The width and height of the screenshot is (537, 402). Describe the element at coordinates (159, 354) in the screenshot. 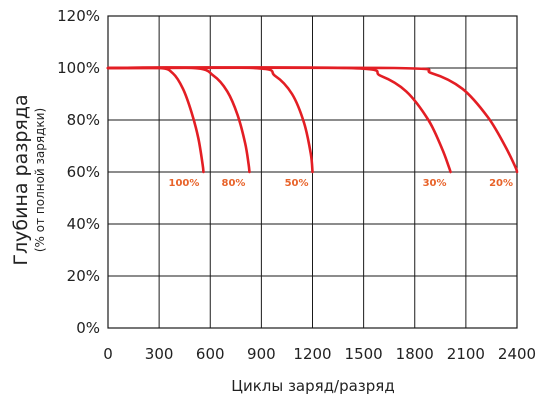

I see `x-tick-label: 300` at that location.